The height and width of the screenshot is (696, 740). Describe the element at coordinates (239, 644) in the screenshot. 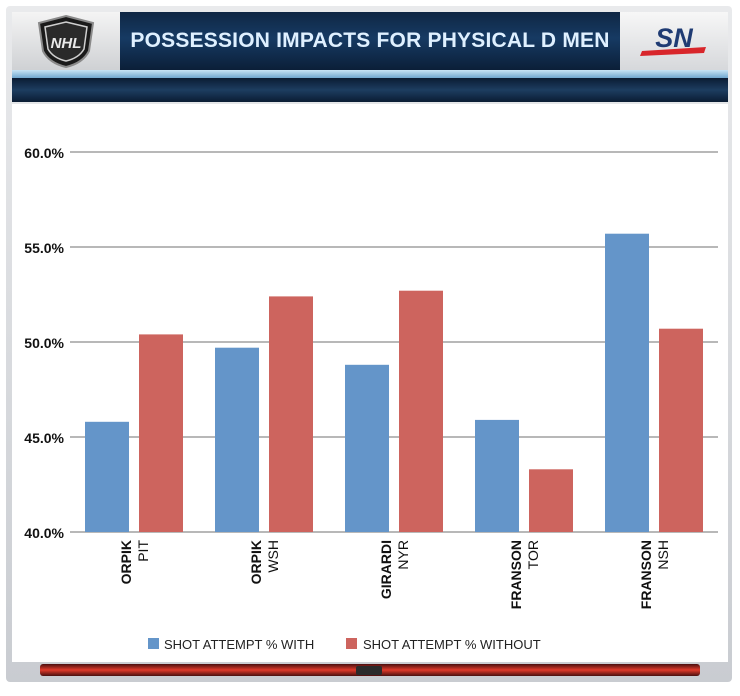

I see `legend-label-with: SHOT ATTEMPT % WITH` at that location.